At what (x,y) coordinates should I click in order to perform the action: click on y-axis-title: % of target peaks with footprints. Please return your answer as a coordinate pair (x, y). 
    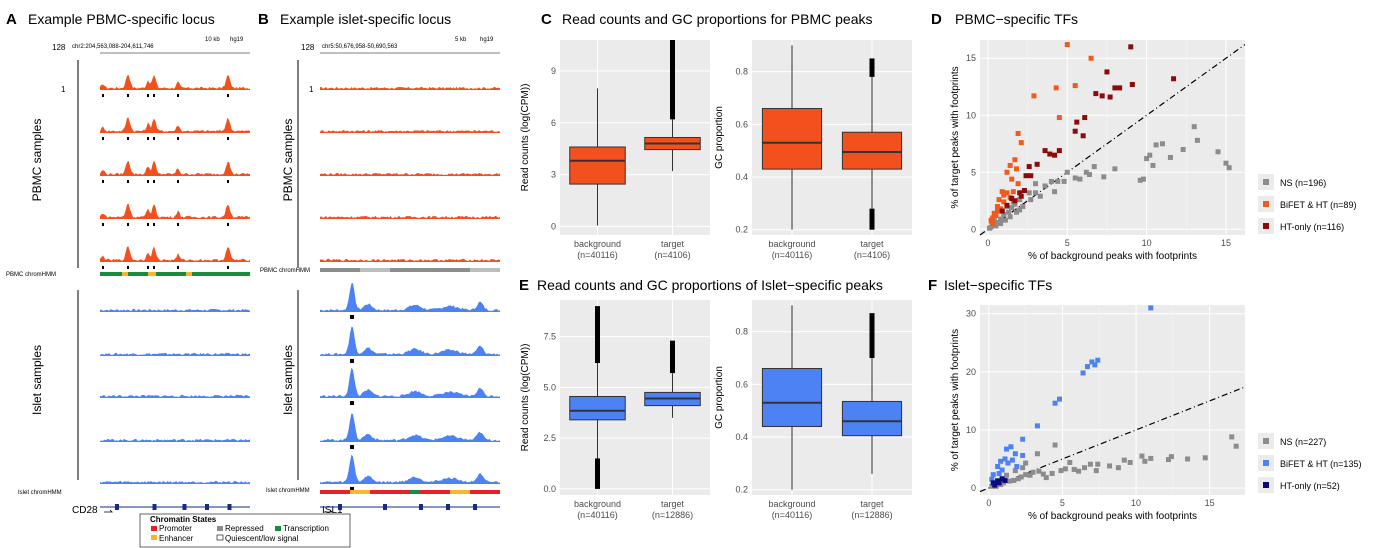
    Looking at the image, I should click on (955, 400).